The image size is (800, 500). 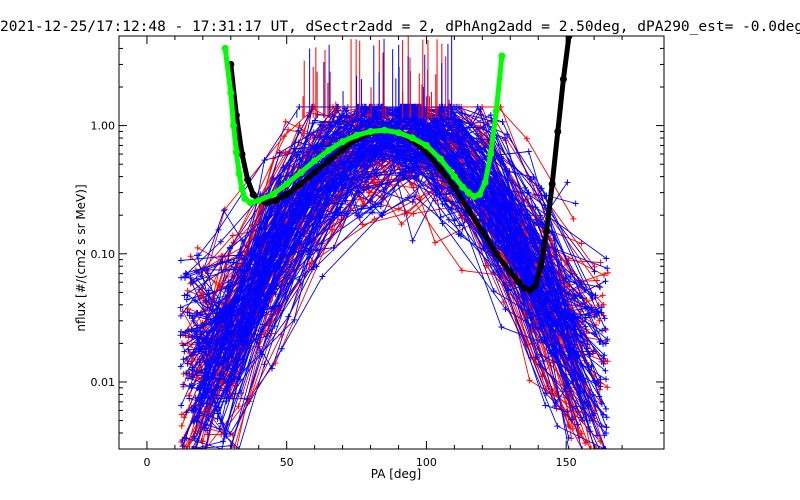 I want to click on y-tick-label: 0.01, so click(x=103, y=382).